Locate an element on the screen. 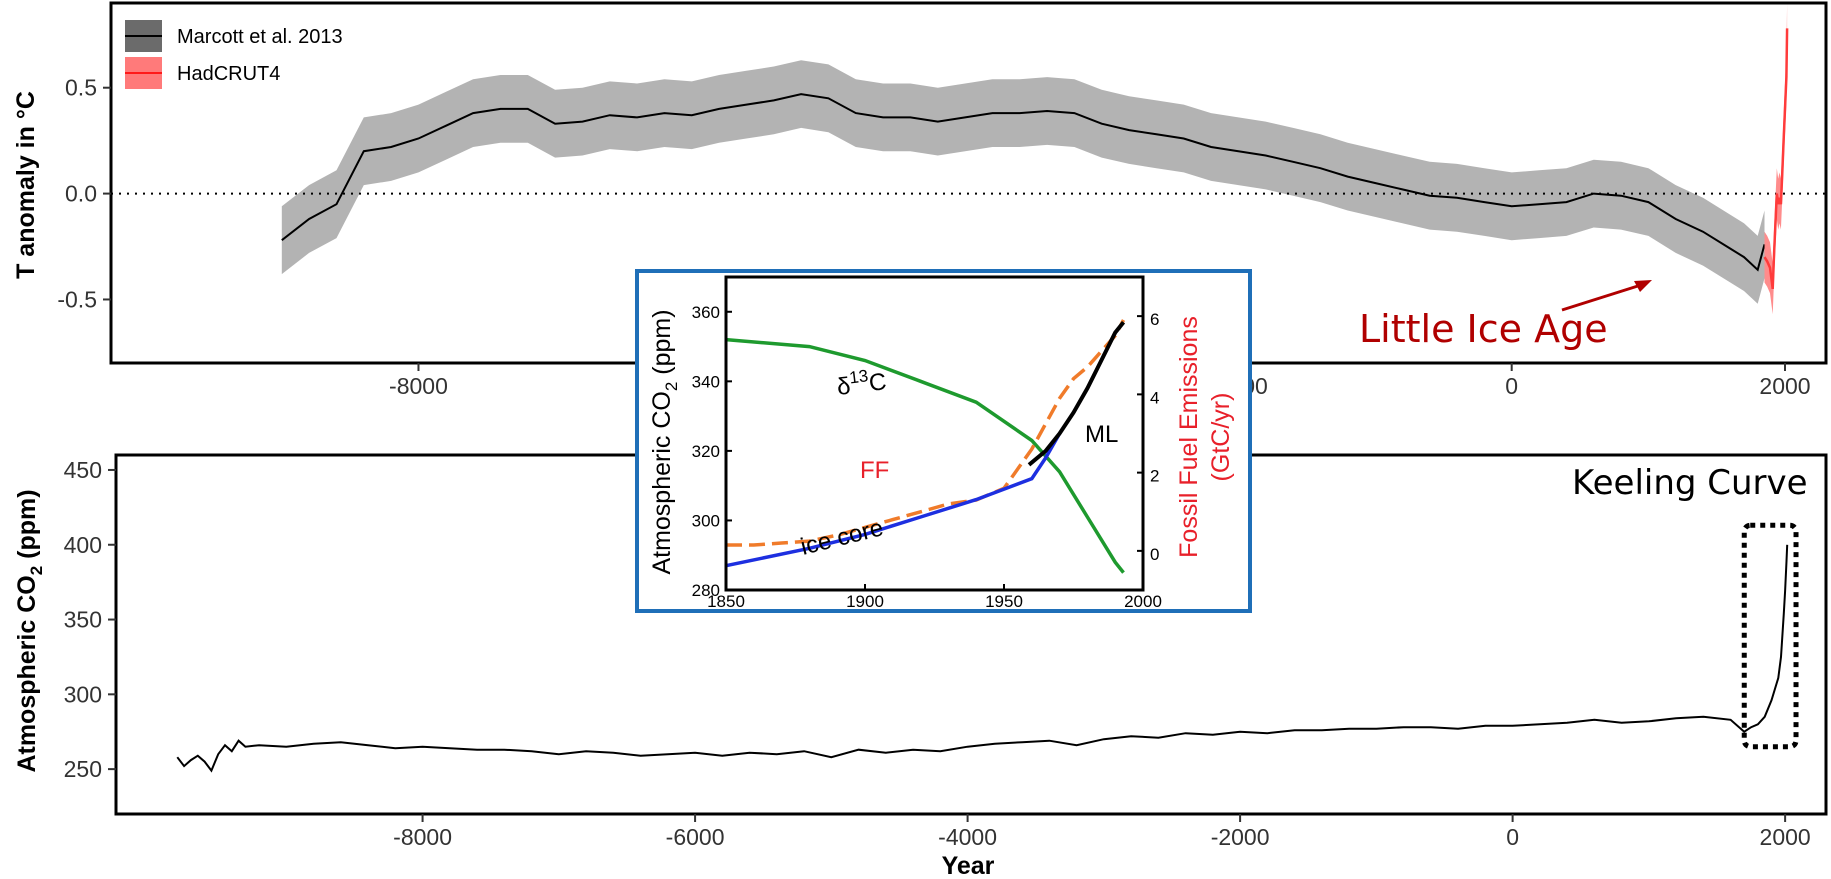 This screenshot has width=1831, height=879. y-tick-label: 0.0 is located at coordinates (81, 194).